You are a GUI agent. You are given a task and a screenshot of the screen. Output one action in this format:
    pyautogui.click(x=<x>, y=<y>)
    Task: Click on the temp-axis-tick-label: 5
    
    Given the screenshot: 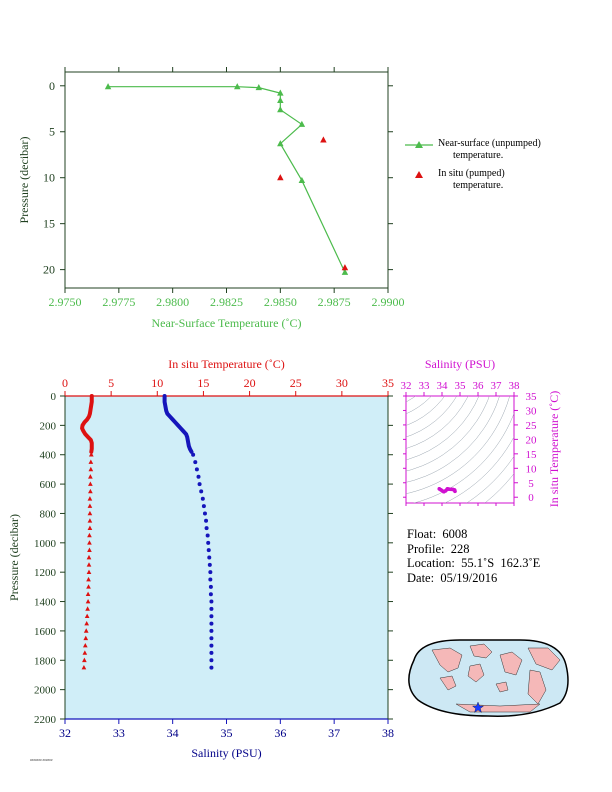 What is the action you would take?
    pyautogui.click(x=111, y=383)
    